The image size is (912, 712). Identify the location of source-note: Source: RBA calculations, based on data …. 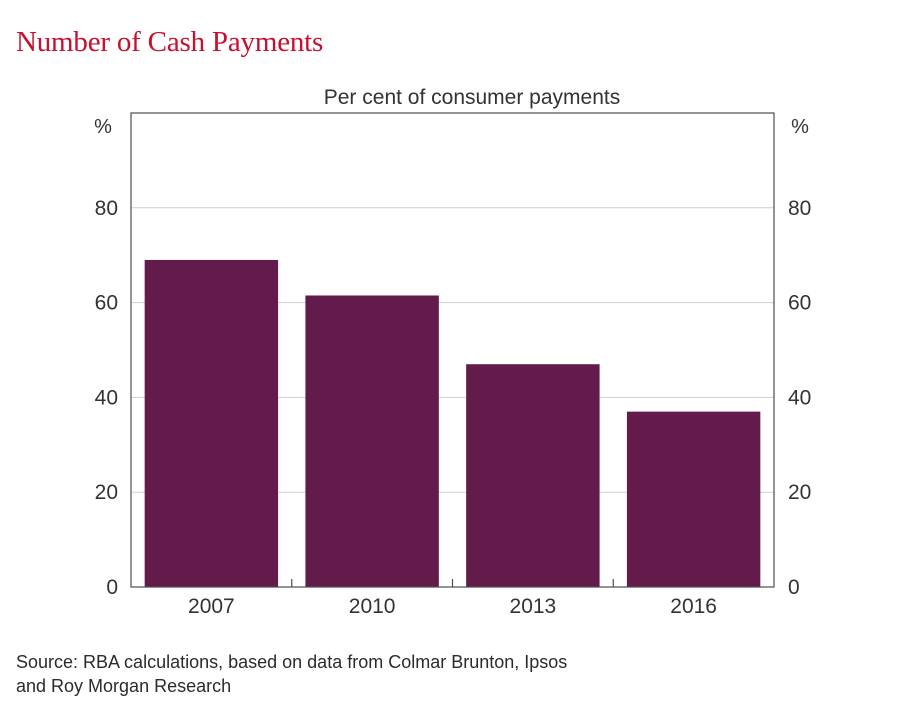
(446, 674).